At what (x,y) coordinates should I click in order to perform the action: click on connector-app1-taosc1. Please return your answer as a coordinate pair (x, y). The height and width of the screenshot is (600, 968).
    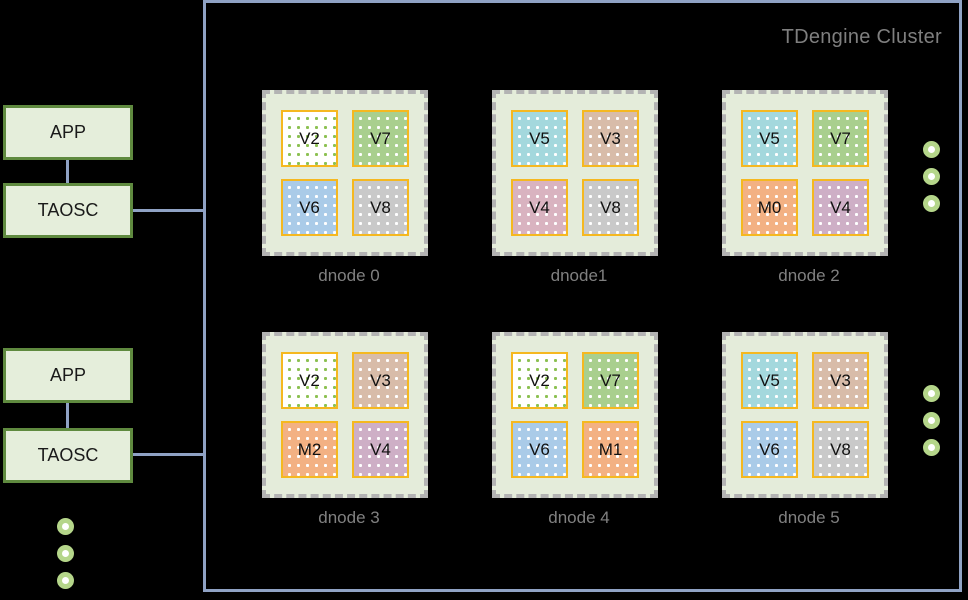
    Looking at the image, I should click on (67, 171).